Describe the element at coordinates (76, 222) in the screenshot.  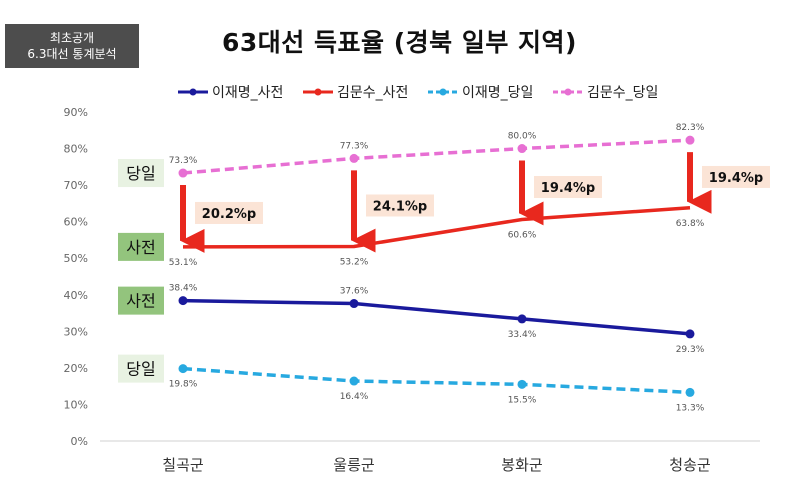
I see `y-tick-label: 60%` at that location.